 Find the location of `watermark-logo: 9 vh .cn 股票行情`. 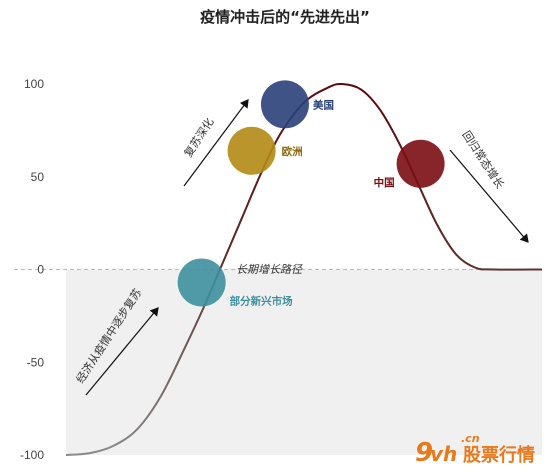

watermark-logo: 9 vh .cn 股票行情 is located at coordinates (475, 450).